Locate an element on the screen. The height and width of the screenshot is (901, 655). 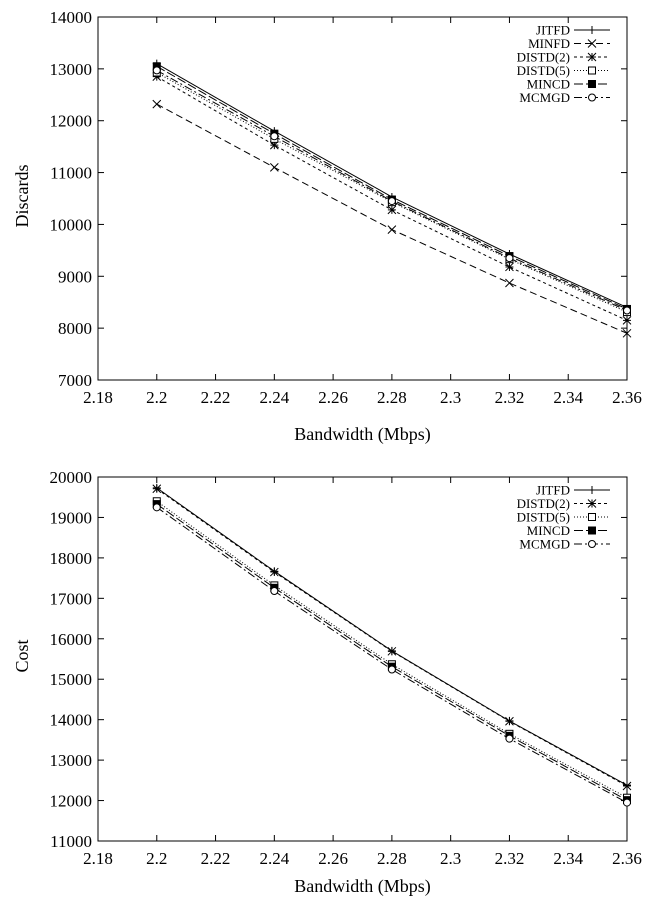
legend-label: MINFD is located at coordinates (549, 43).